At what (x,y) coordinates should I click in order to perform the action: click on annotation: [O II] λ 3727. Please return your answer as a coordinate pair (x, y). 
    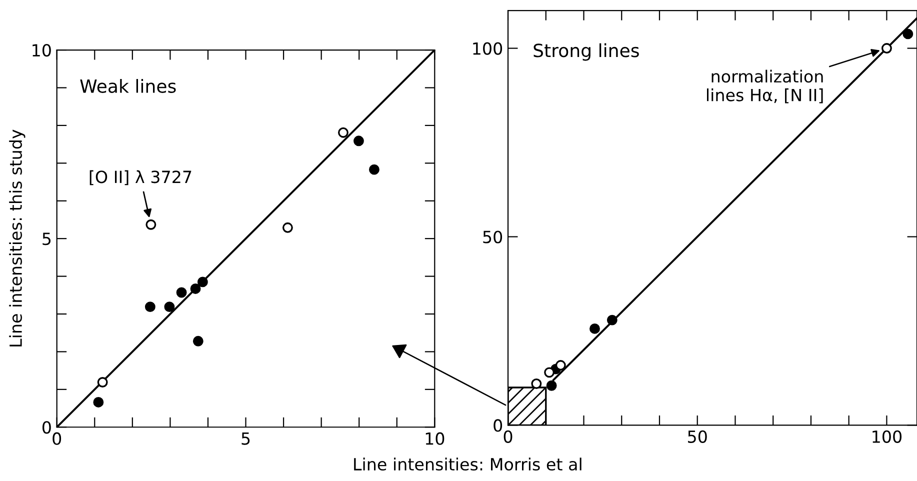
    Looking at the image, I should click on (141, 178).